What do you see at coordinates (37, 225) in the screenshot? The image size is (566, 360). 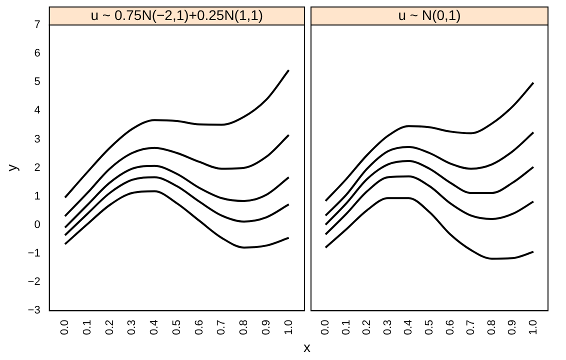 I see `y-tick-label: 0` at bounding box center [37, 225].